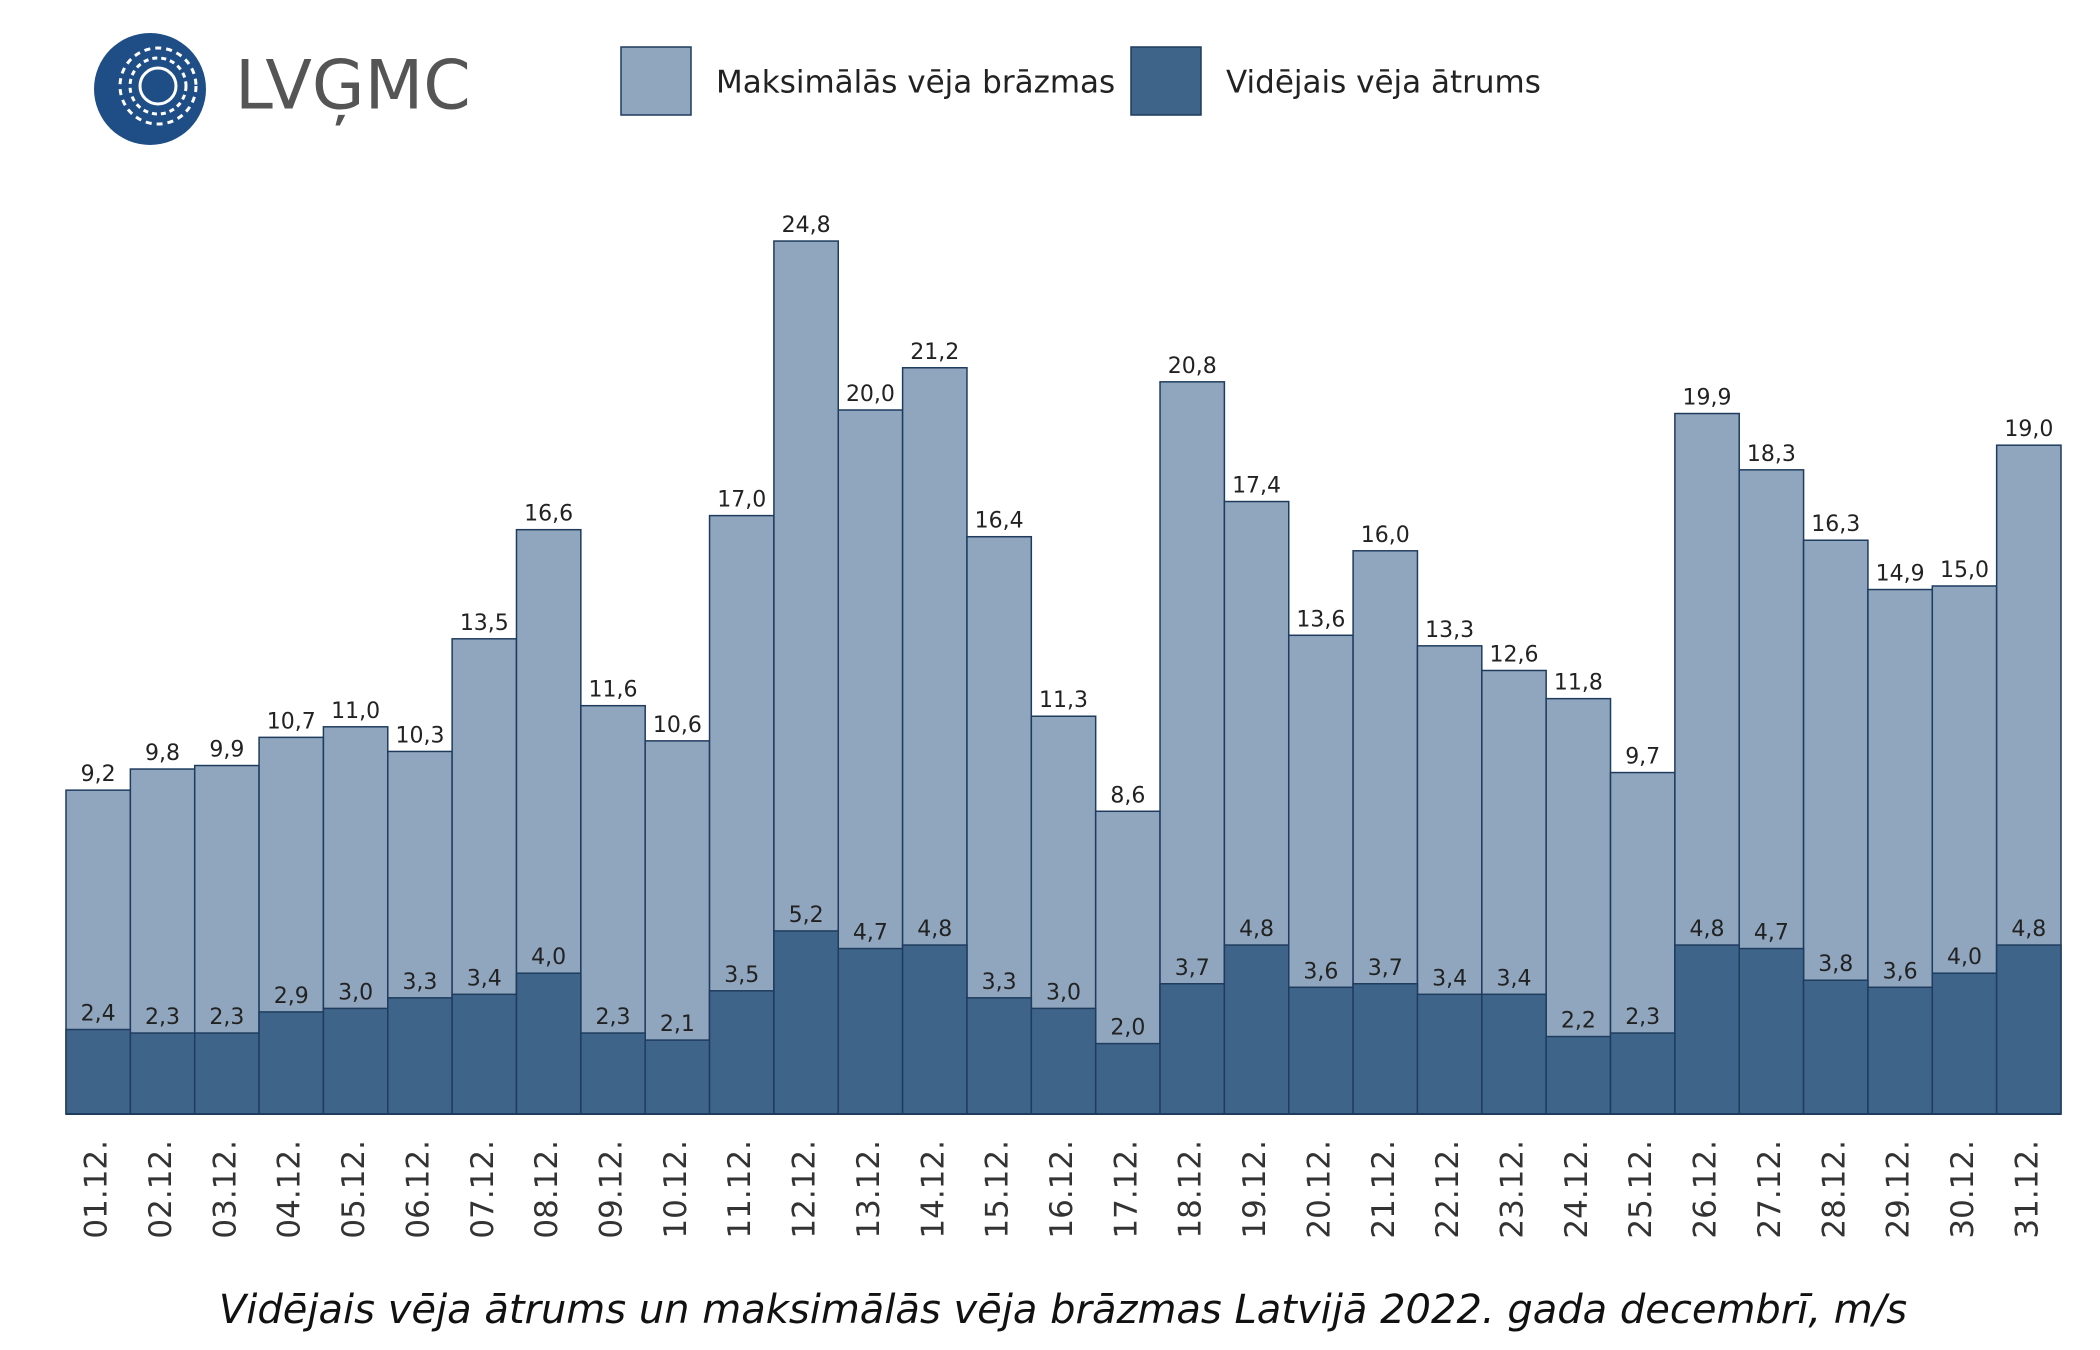  What do you see at coordinates (1512, 1189) in the screenshot?
I see `x-tick-label: 23.12.` at bounding box center [1512, 1189].